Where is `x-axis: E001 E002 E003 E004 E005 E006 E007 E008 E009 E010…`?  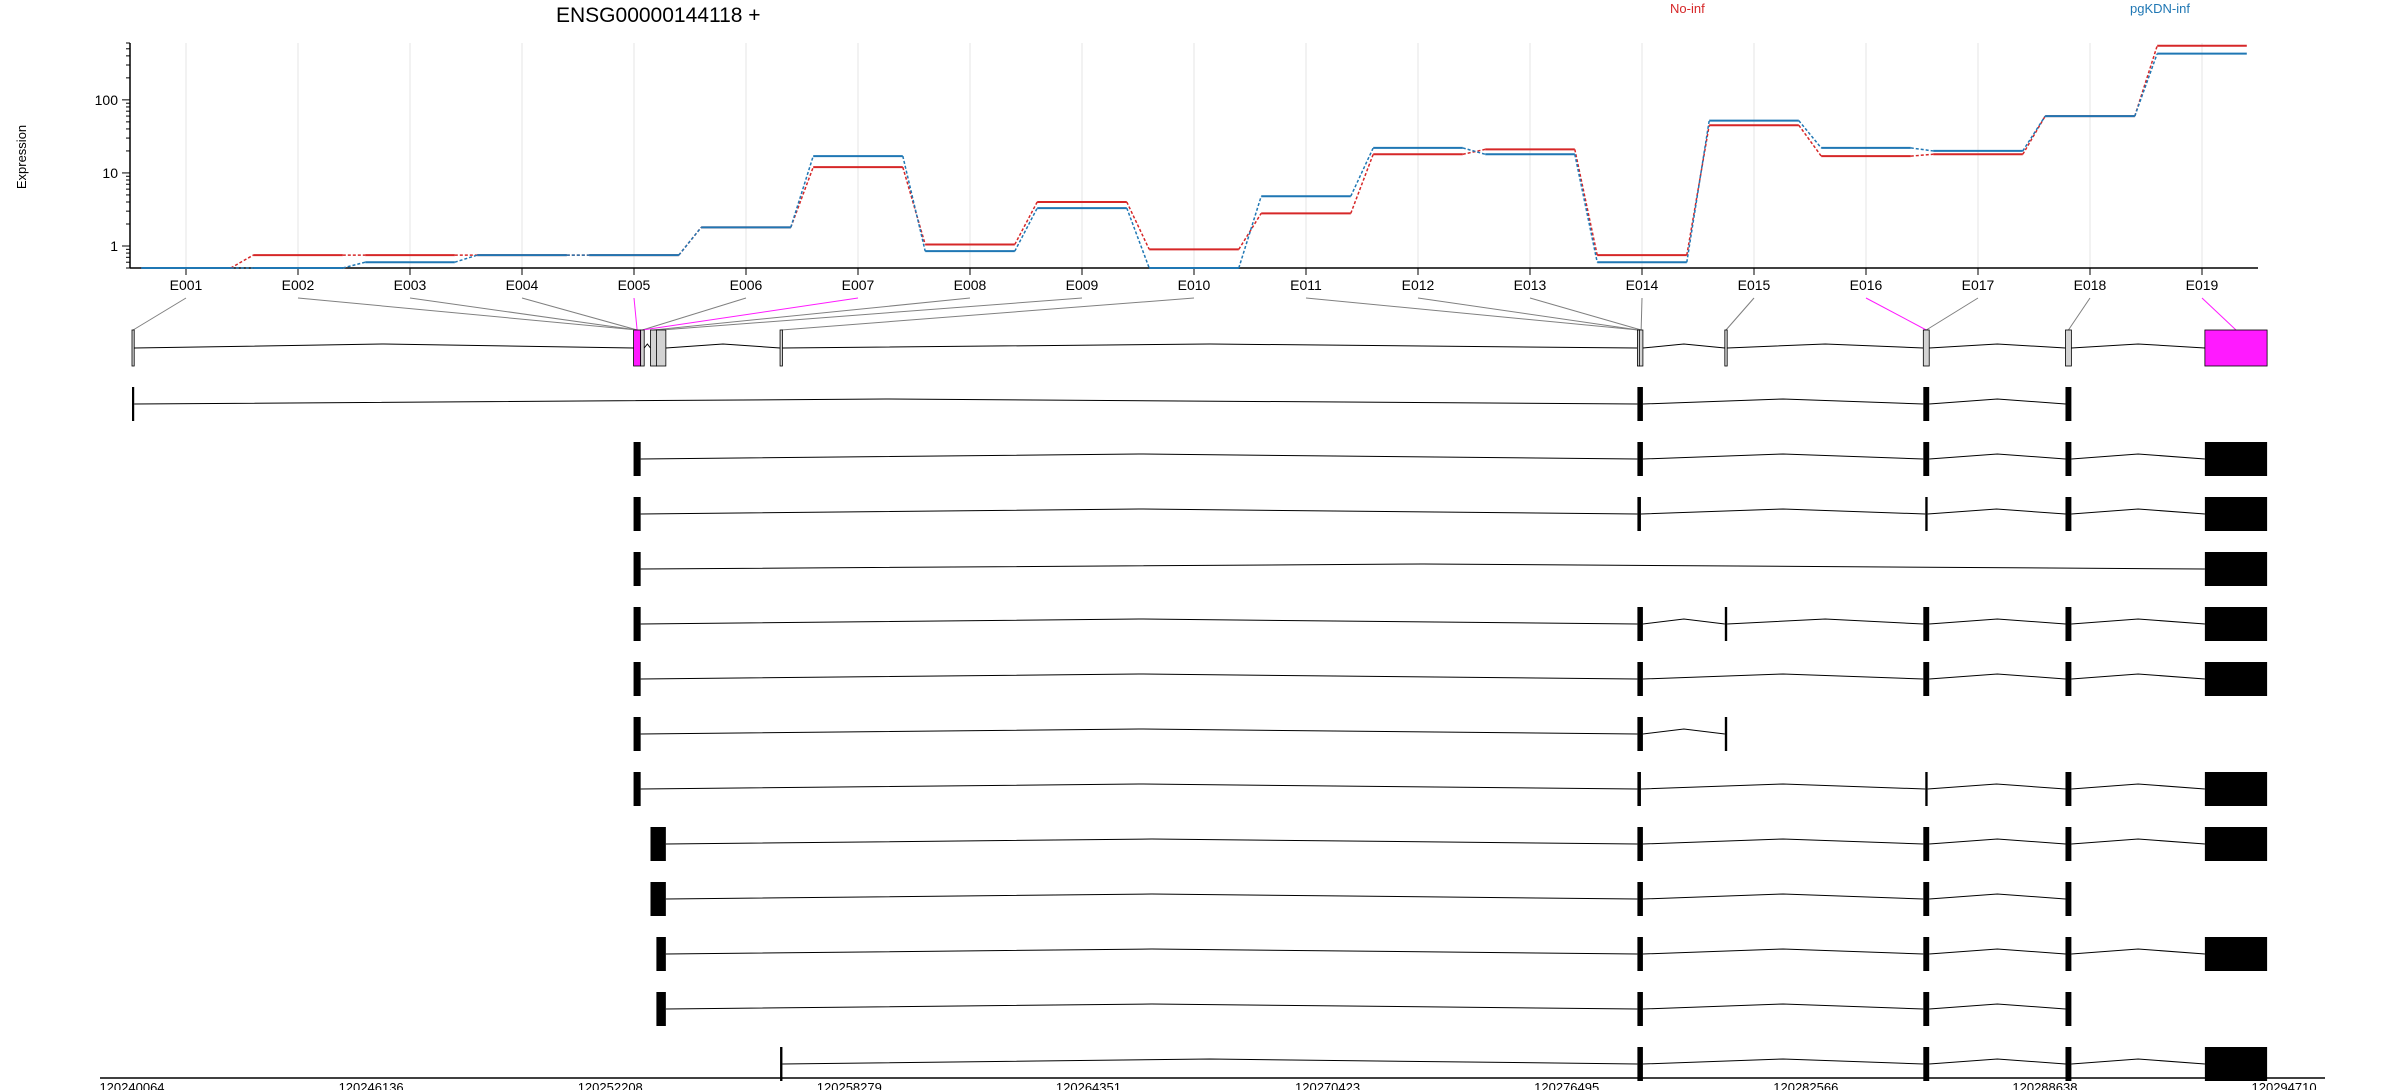
x-axis: E001 E002 E003 E004 E005 E006 E007 E008 E009 E010… is located at coordinates (1194, 280).